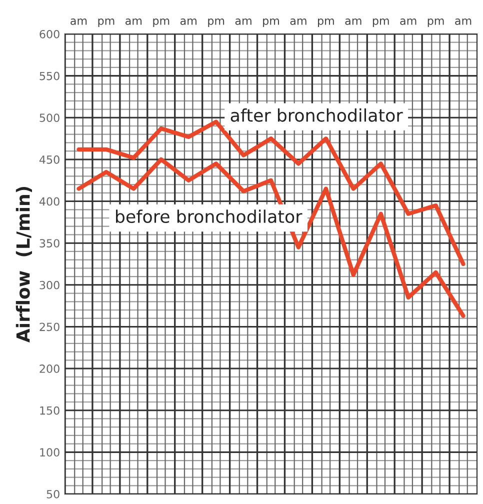 The width and height of the screenshot is (483, 504). What do you see at coordinates (50, 76) in the screenshot?
I see `y-tick-label: 550` at bounding box center [50, 76].